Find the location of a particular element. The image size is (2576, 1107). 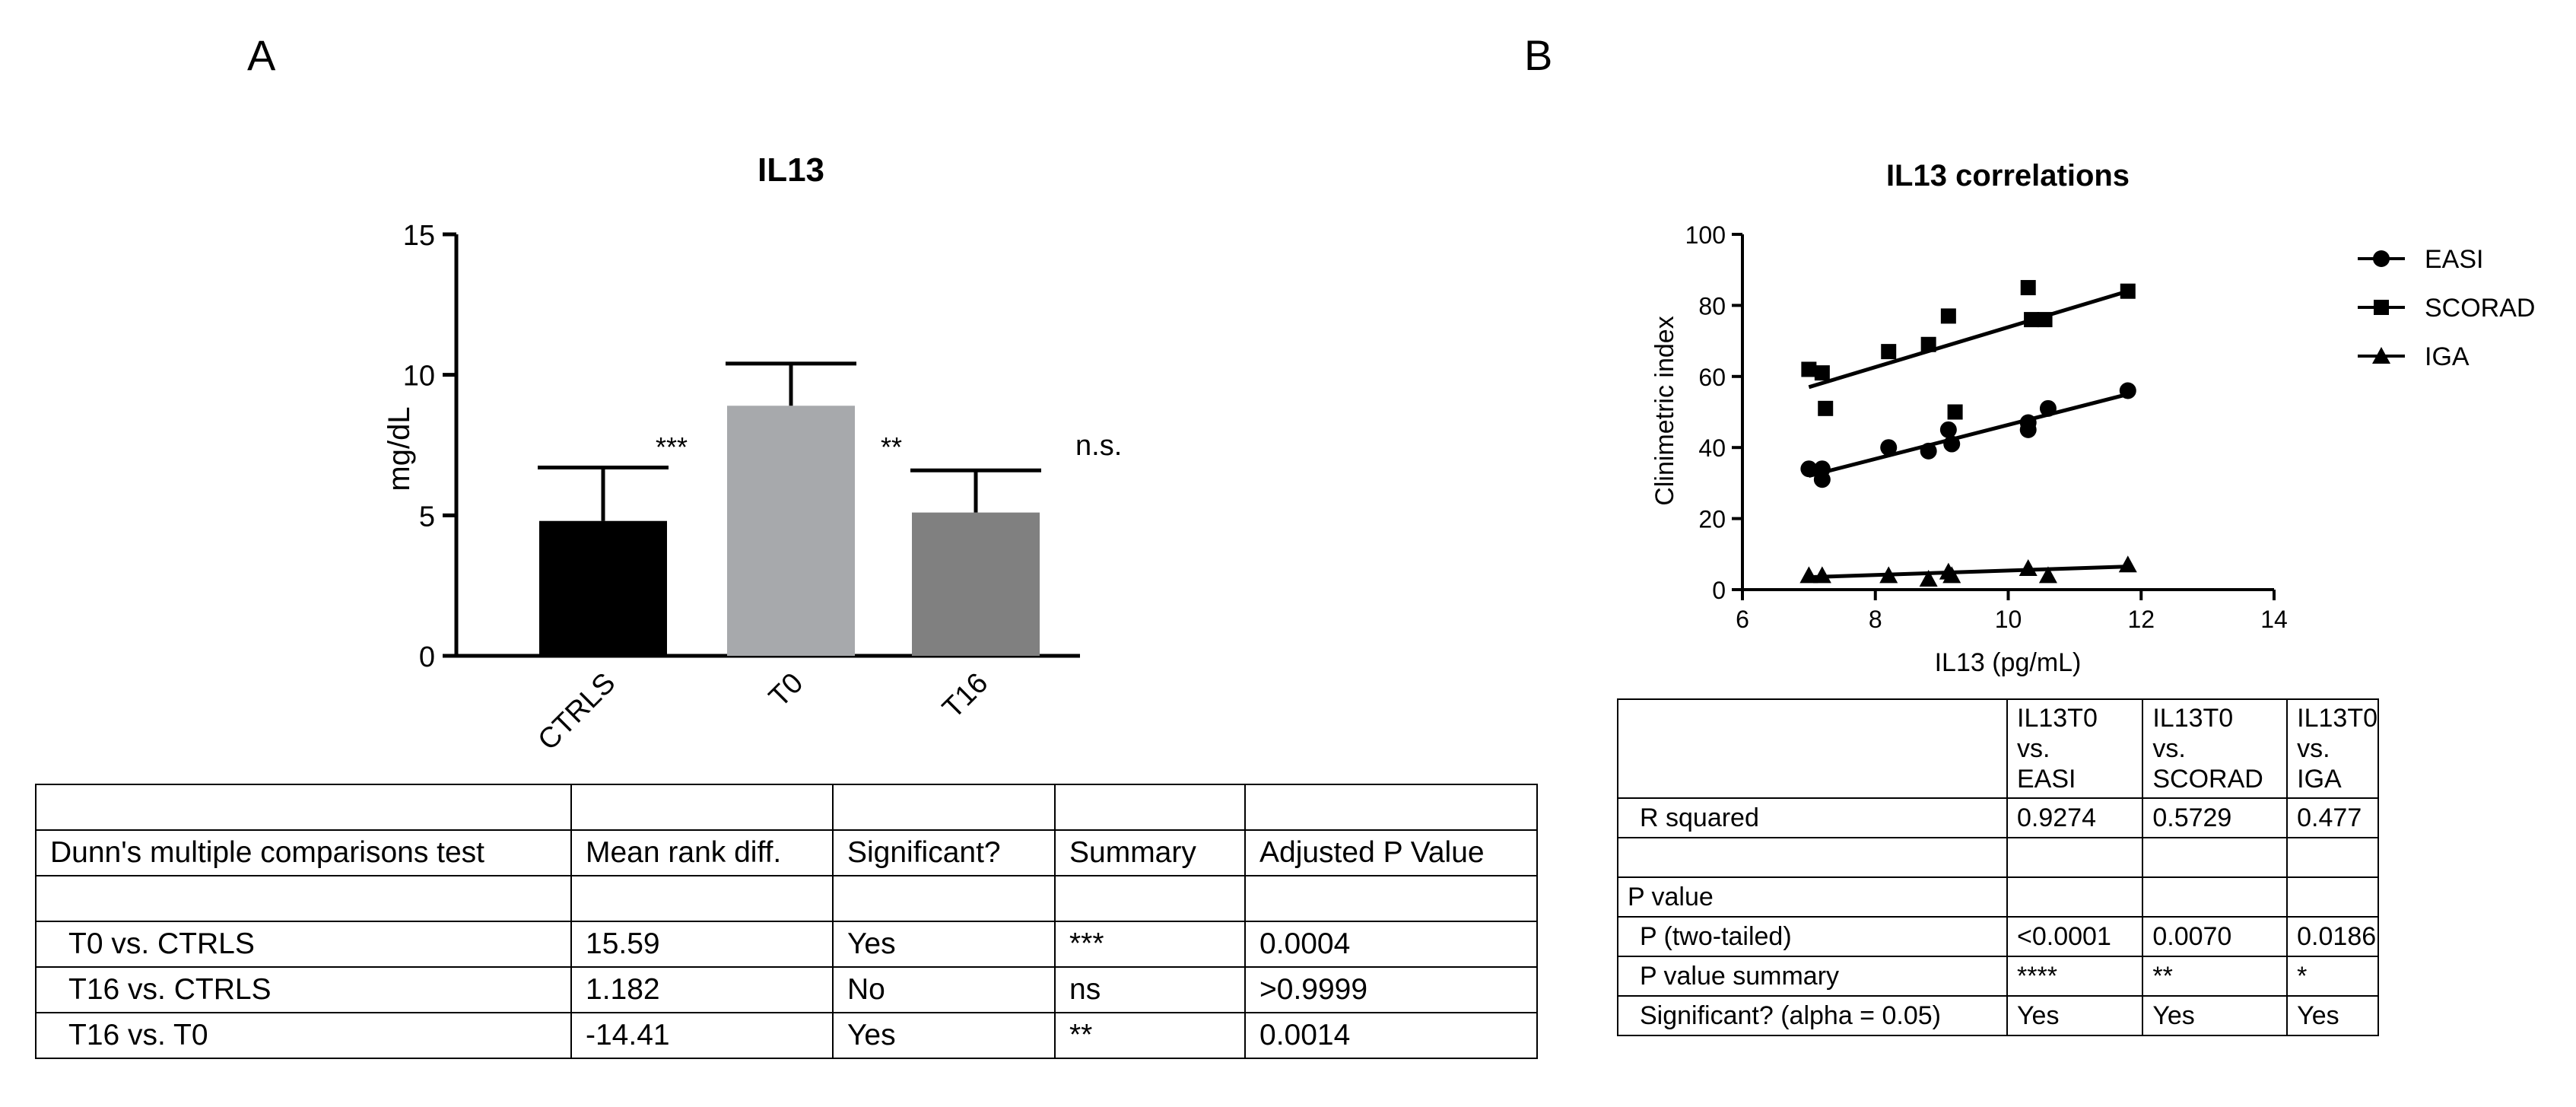

r-squared-iga: 0.477 is located at coordinates (2332, 817).